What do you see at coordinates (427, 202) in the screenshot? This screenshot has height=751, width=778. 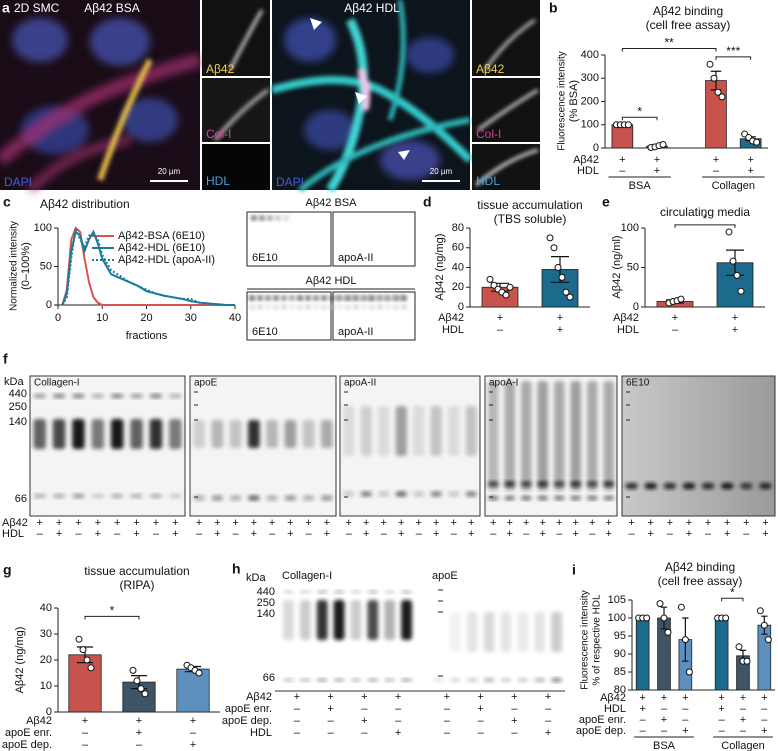 I see `panel-letter: d` at bounding box center [427, 202].